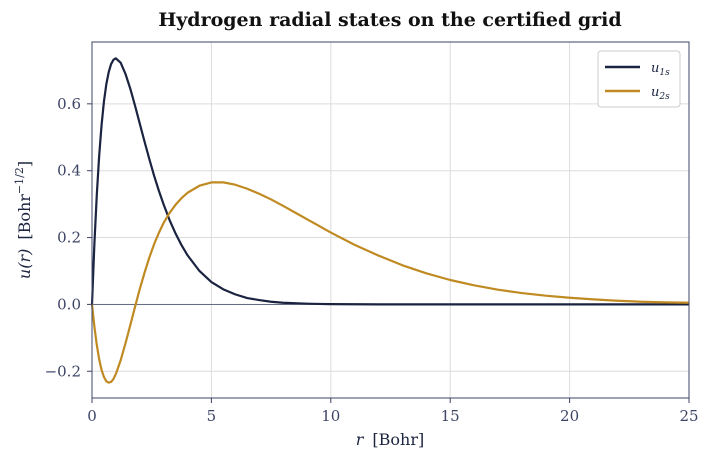 Image resolution: width=710 pixels, height=461 pixels. Describe the element at coordinates (398, 439) in the screenshot. I see `x-axis-unit: [Bohr]` at that location.